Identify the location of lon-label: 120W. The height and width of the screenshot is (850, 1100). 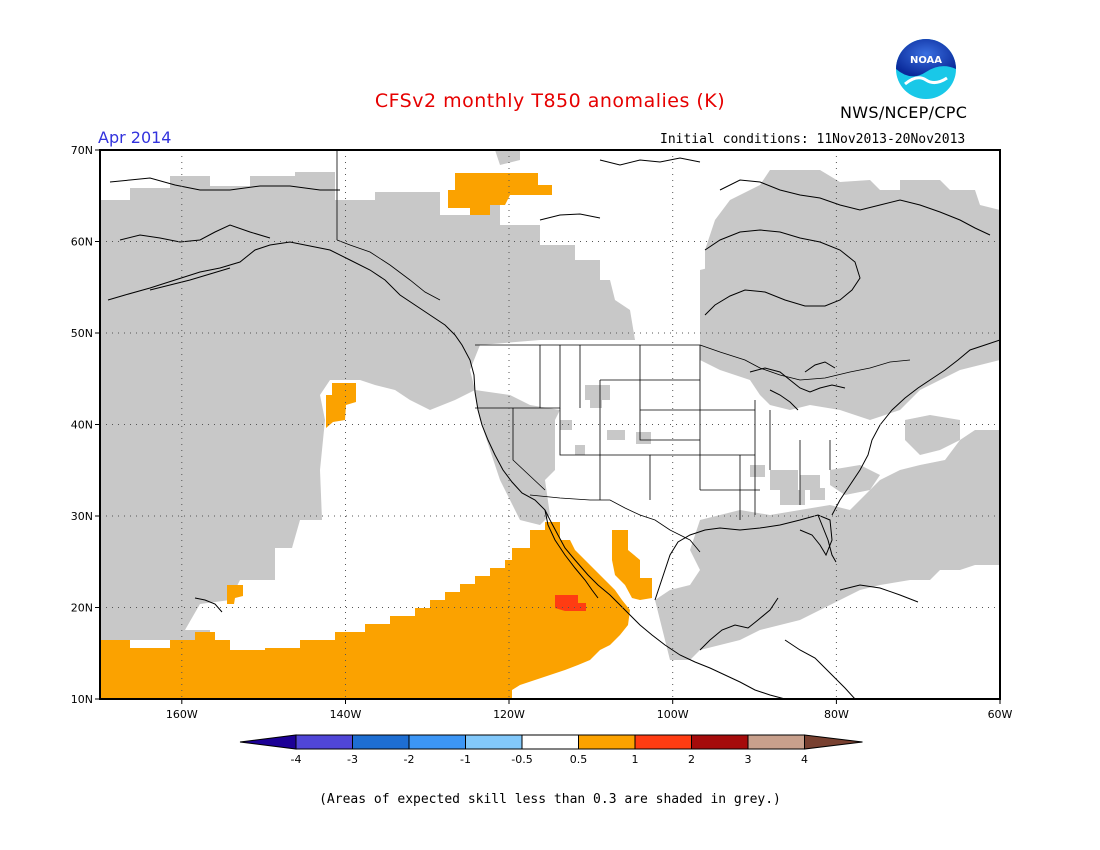
(509, 714).